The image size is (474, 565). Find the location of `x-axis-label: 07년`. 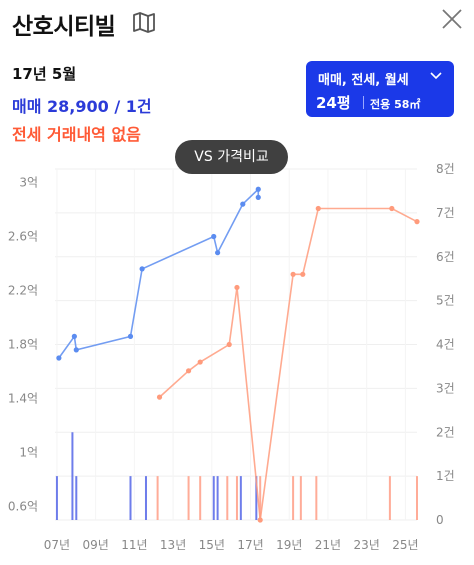

x-axis-label: 07년 is located at coordinates (57, 545).